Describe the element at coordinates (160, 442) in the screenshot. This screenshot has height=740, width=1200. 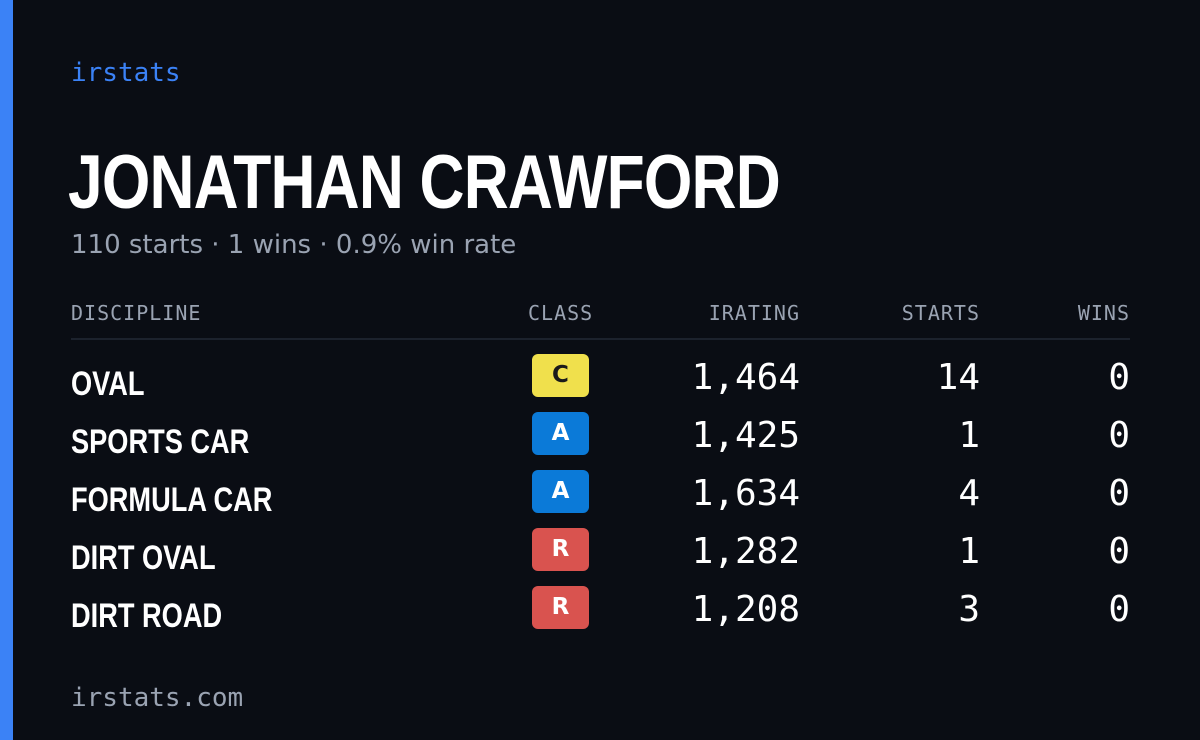
I see `row-discipline: SPORTS CAR` at that location.